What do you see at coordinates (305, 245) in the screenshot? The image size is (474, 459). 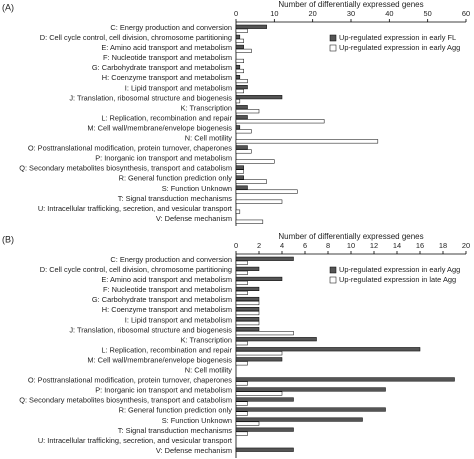 I see `x-tick-label: 6` at bounding box center [305, 245].